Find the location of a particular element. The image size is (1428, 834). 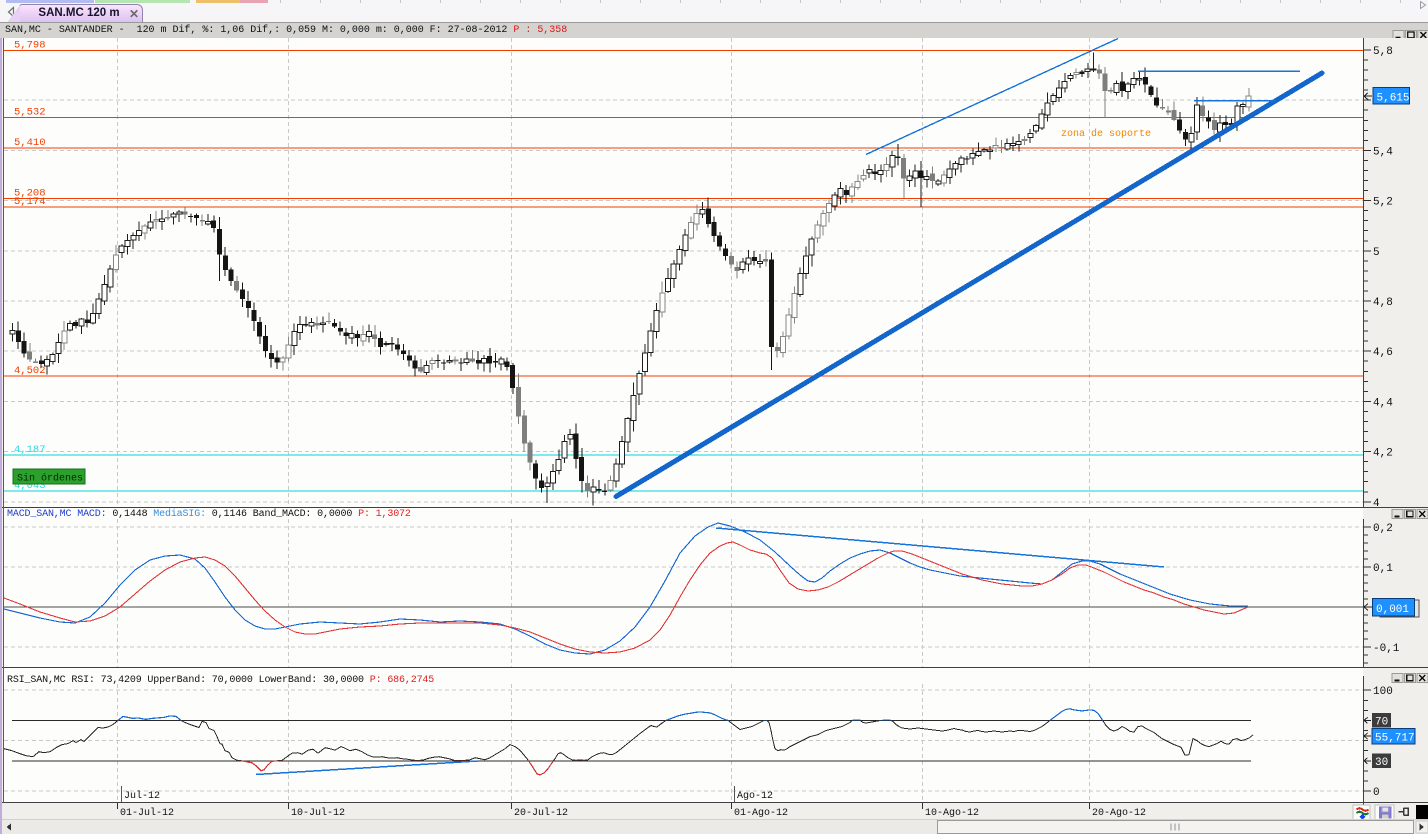

svg-text: 01-Ago-12 is located at coordinates (761, 813).